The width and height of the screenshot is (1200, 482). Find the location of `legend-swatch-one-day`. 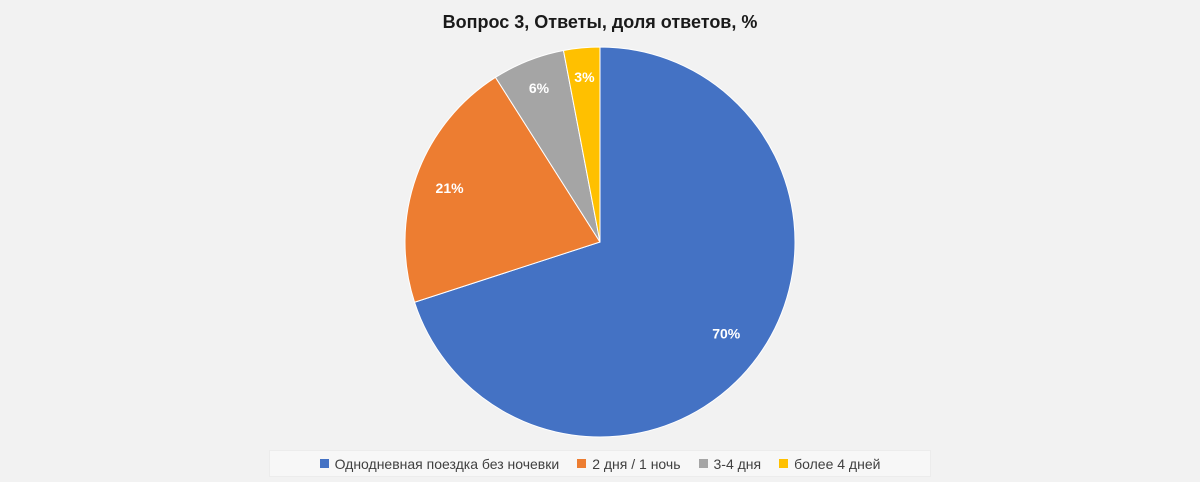

legend-swatch-one-day is located at coordinates (324, 463).